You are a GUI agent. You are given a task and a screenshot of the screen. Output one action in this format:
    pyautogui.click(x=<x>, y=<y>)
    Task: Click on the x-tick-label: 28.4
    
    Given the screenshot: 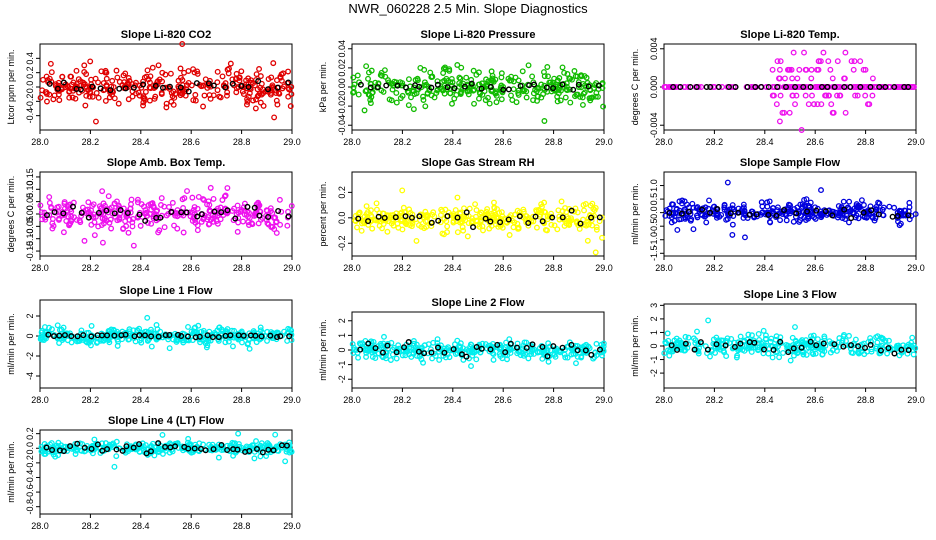 What is the action you would take?
    pyautogui.click(x=141, y=526)
    